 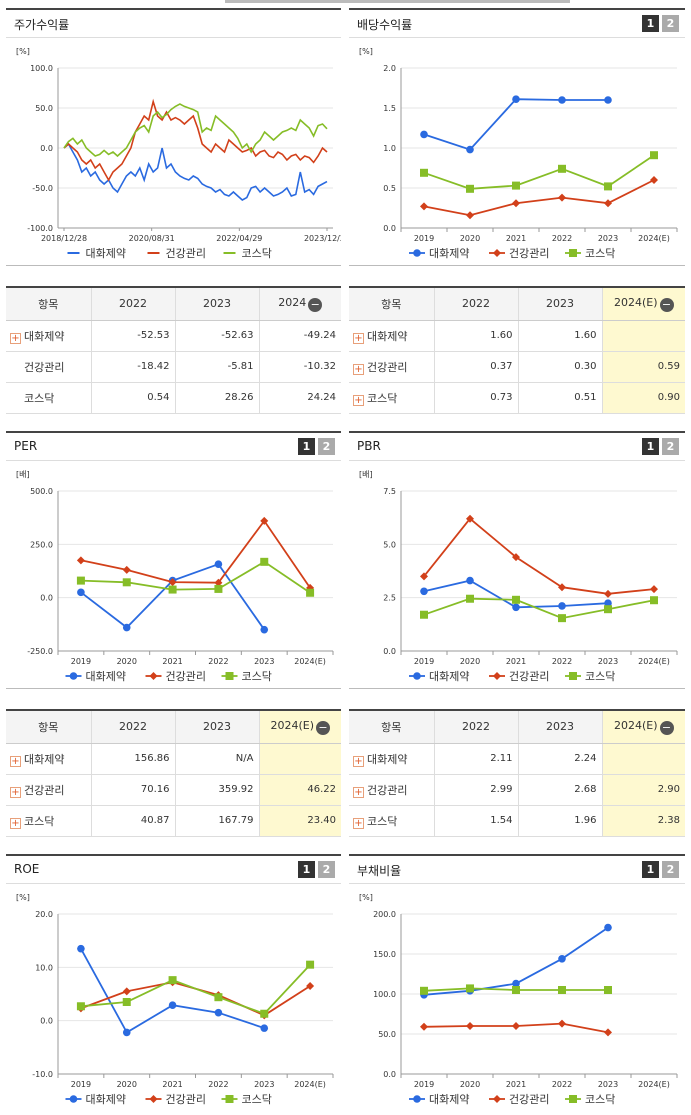 What do you see at coordinates (173, 367) in the screenshot?
I see `table-row: 건강관리 -18.42 -5.81 -10.32` at bounding box center [173, 367].